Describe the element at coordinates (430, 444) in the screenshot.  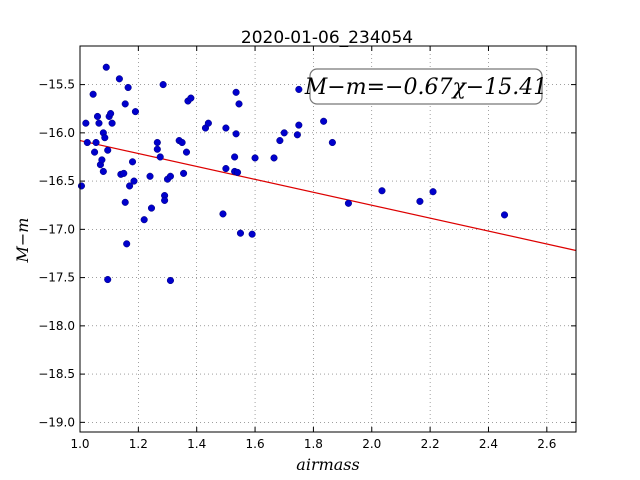
I see `x-tick-label: 2.2` at that location.